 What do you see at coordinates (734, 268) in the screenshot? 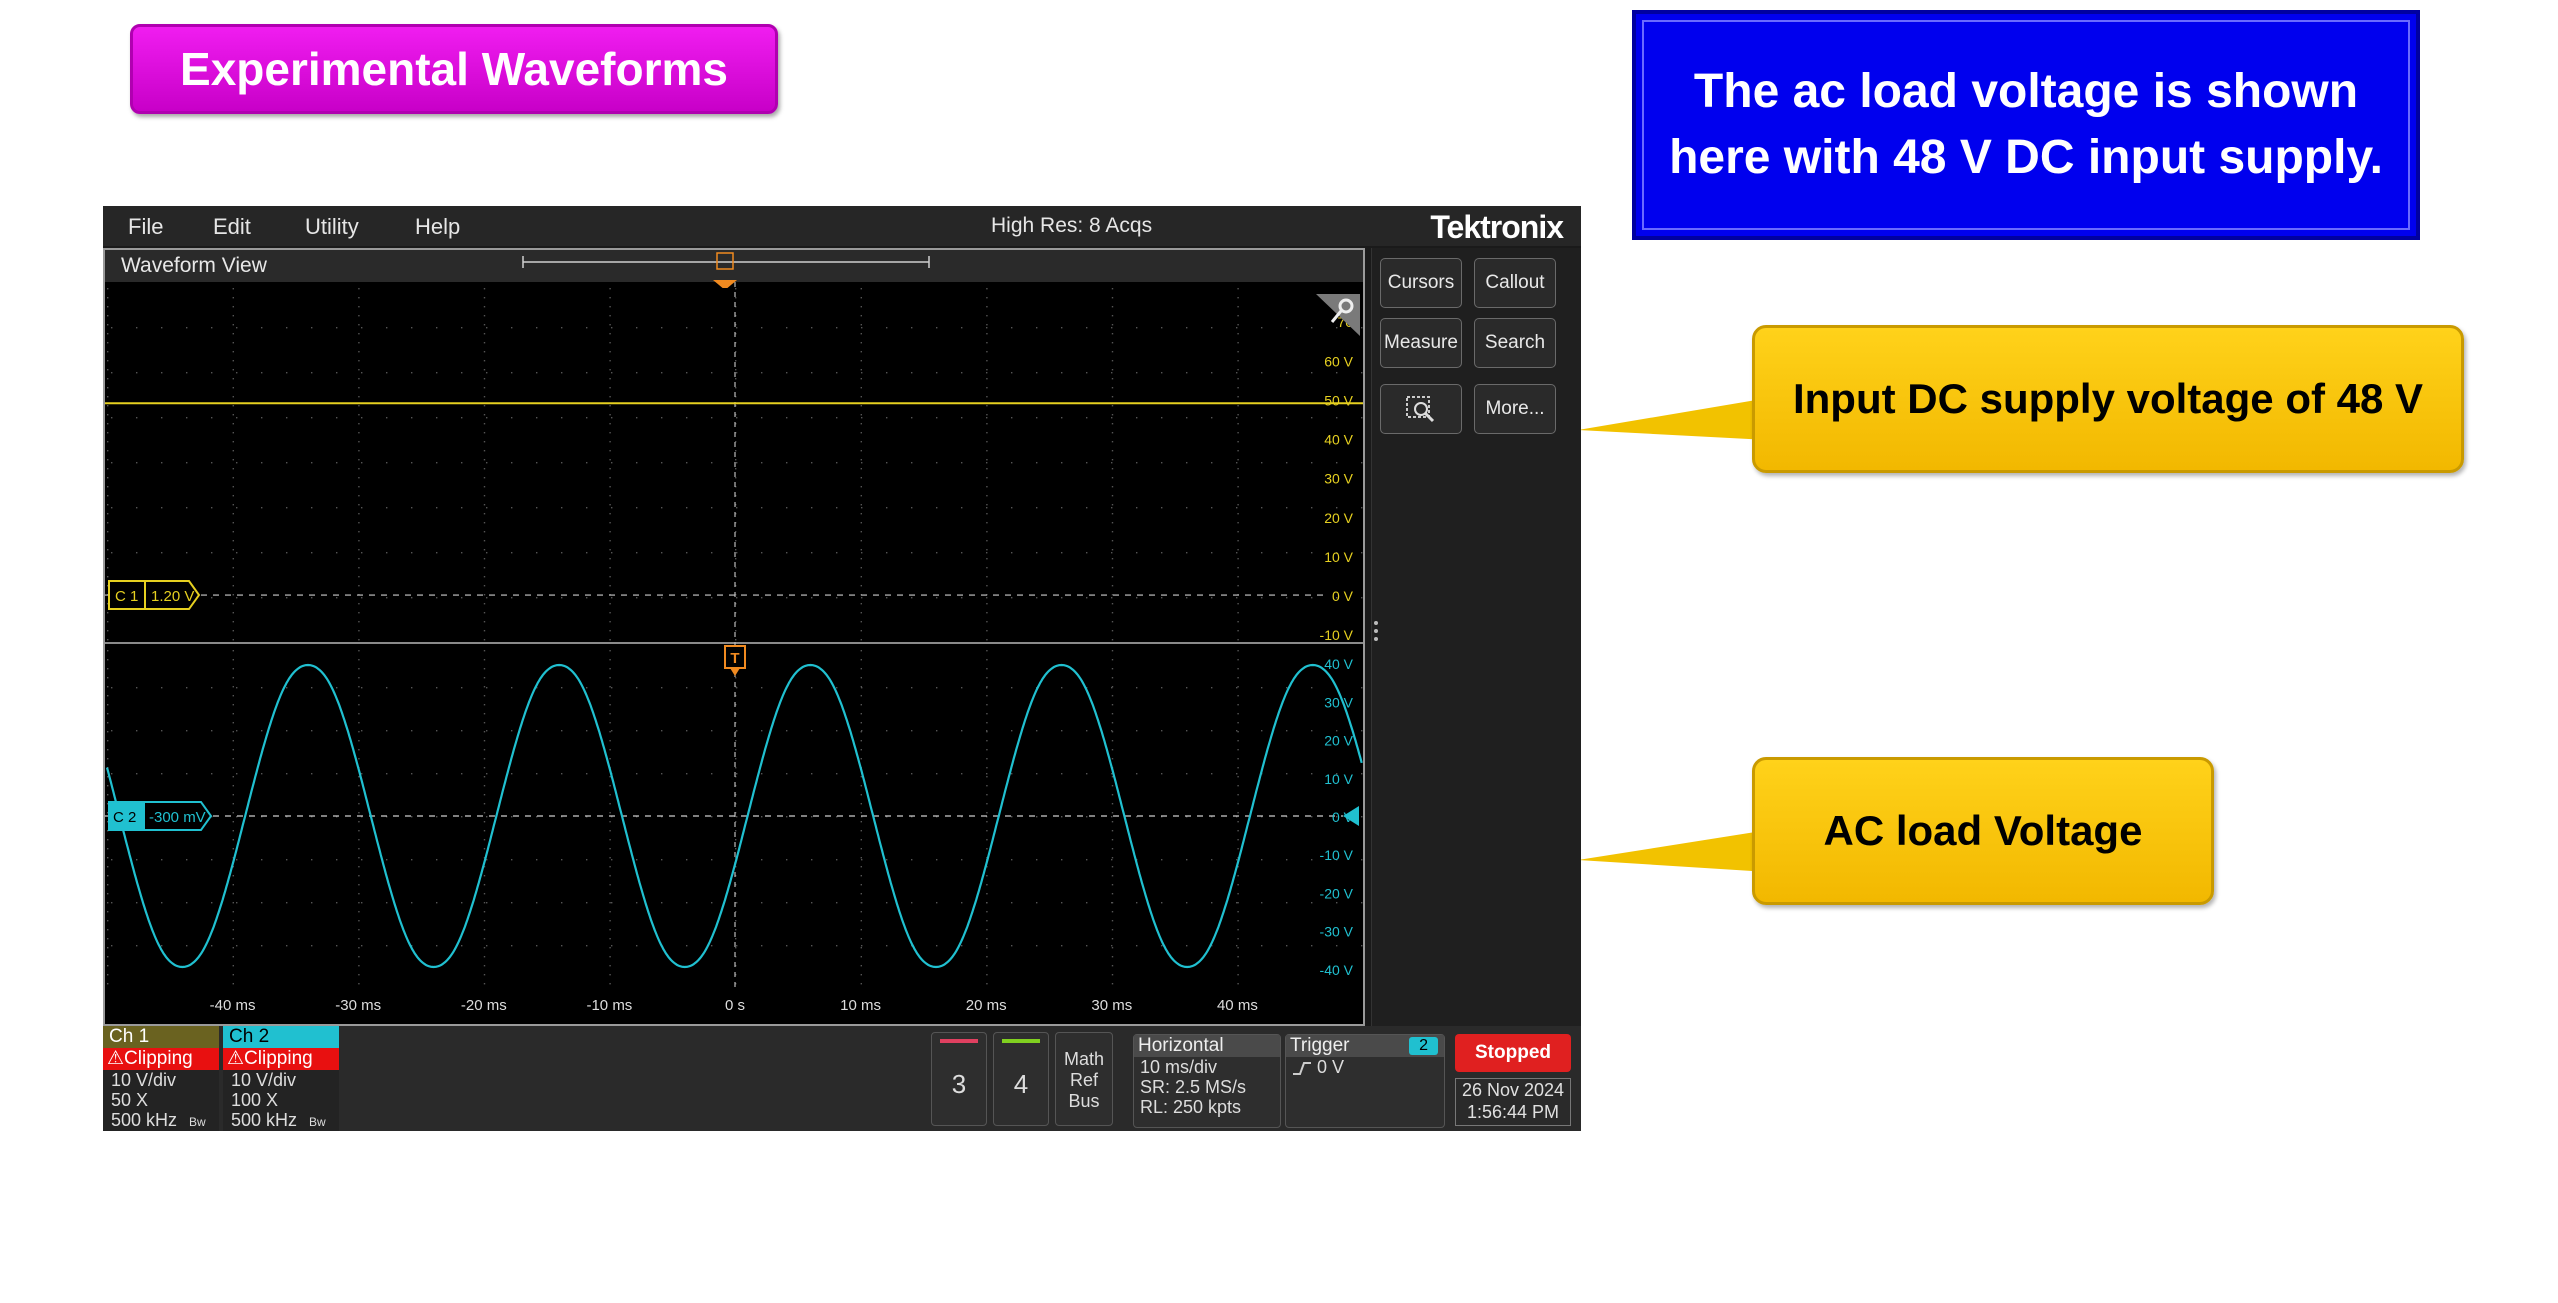
I see `record-view-timeline` at bounding box center [734, 268].